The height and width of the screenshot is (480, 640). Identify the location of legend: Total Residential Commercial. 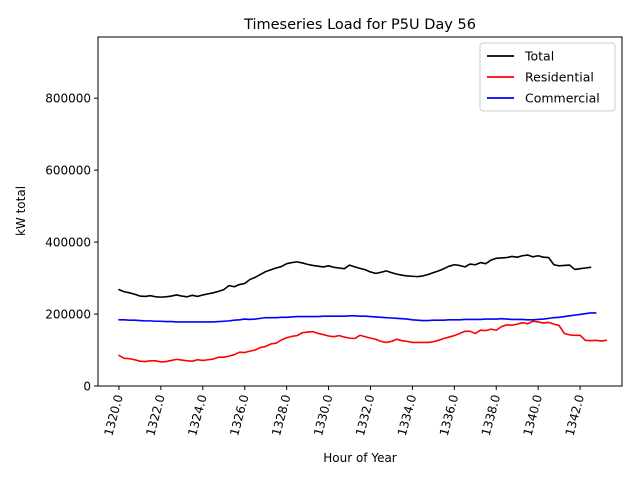
(547, 77).